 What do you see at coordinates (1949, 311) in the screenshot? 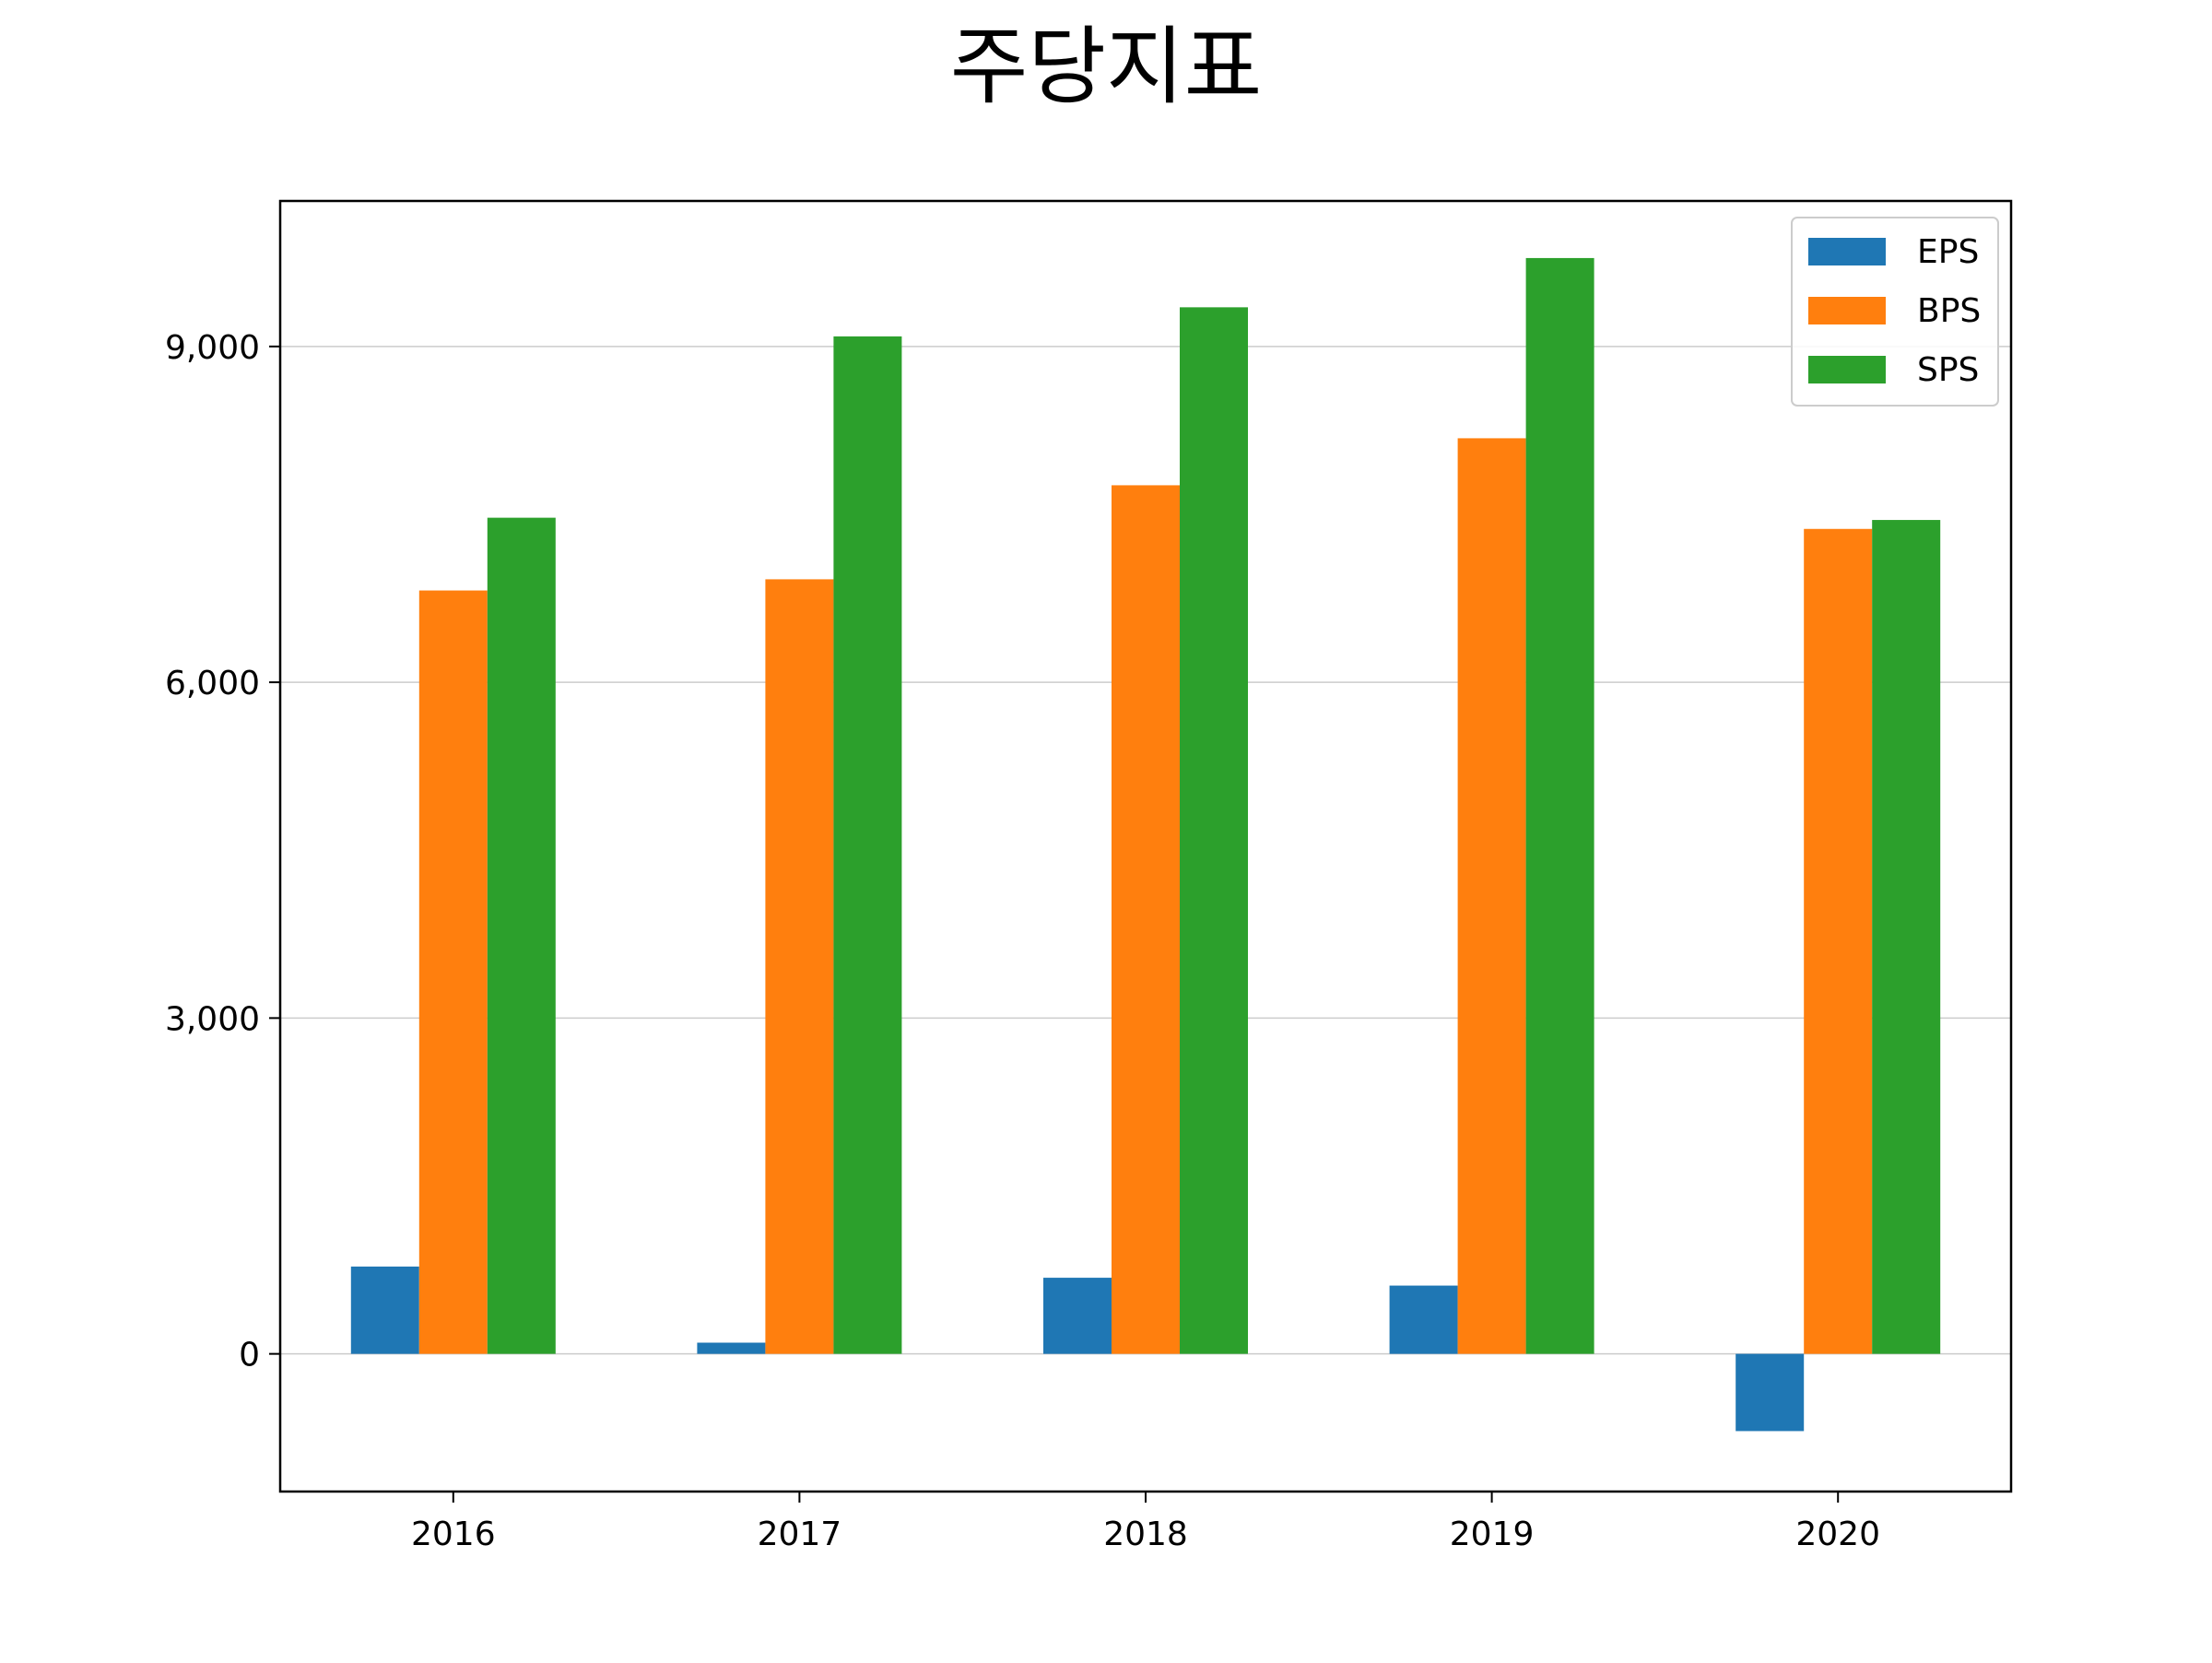
I see `legend-label-bps: BPS` at bounding box center [1949, 311].